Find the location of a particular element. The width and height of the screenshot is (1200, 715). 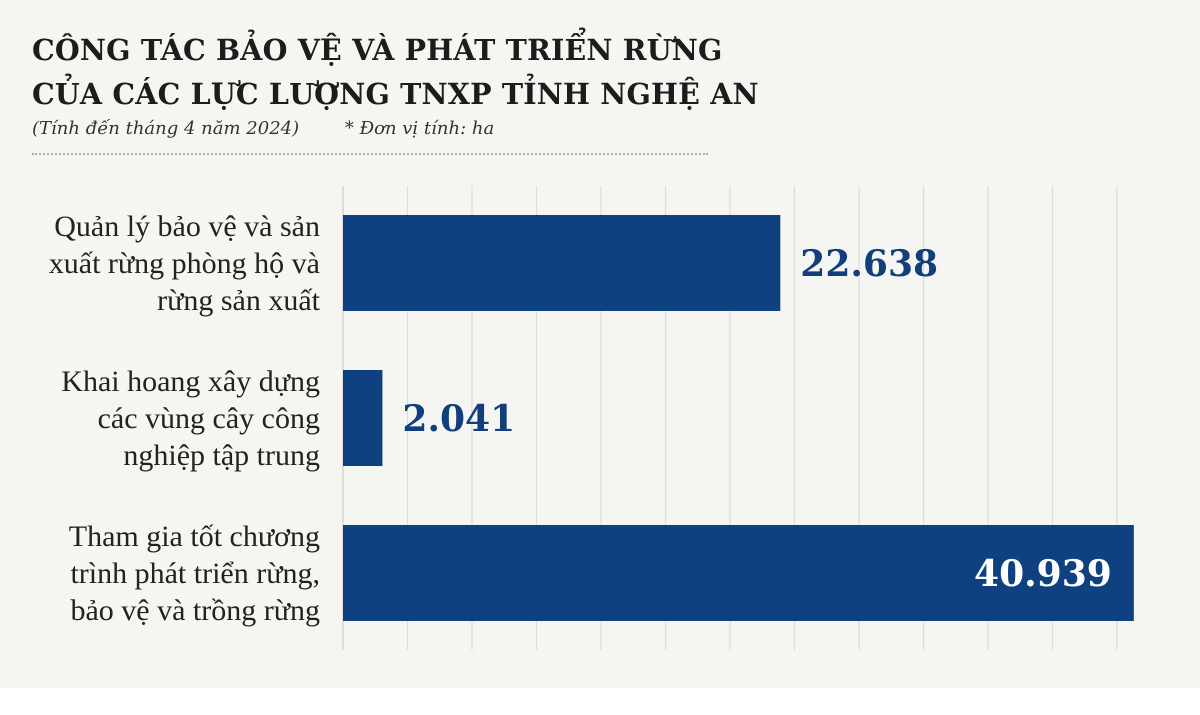

category-label-line: rừng sản xuất is located at coordinates (239, 300).